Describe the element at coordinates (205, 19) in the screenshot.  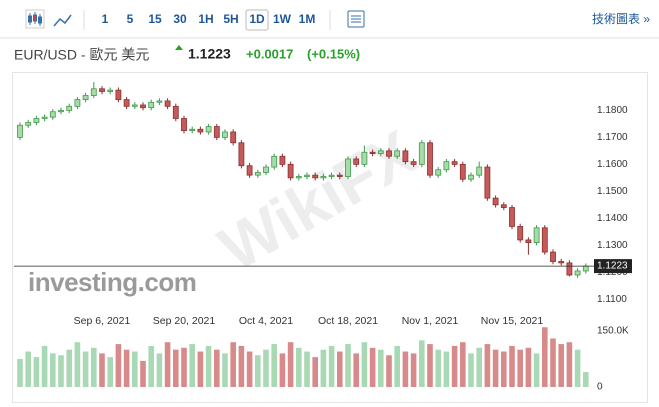
I see `interval-button: 1H` at that location.